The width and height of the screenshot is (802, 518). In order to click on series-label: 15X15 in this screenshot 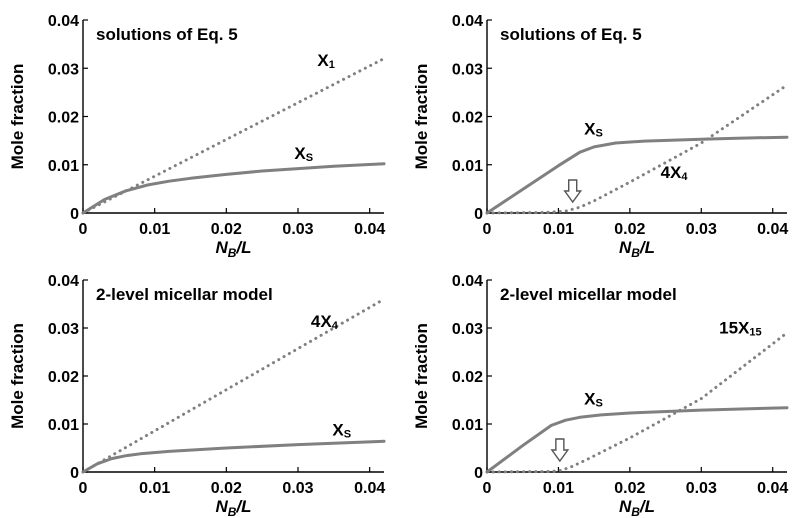, I will do `click(740, 328)`.